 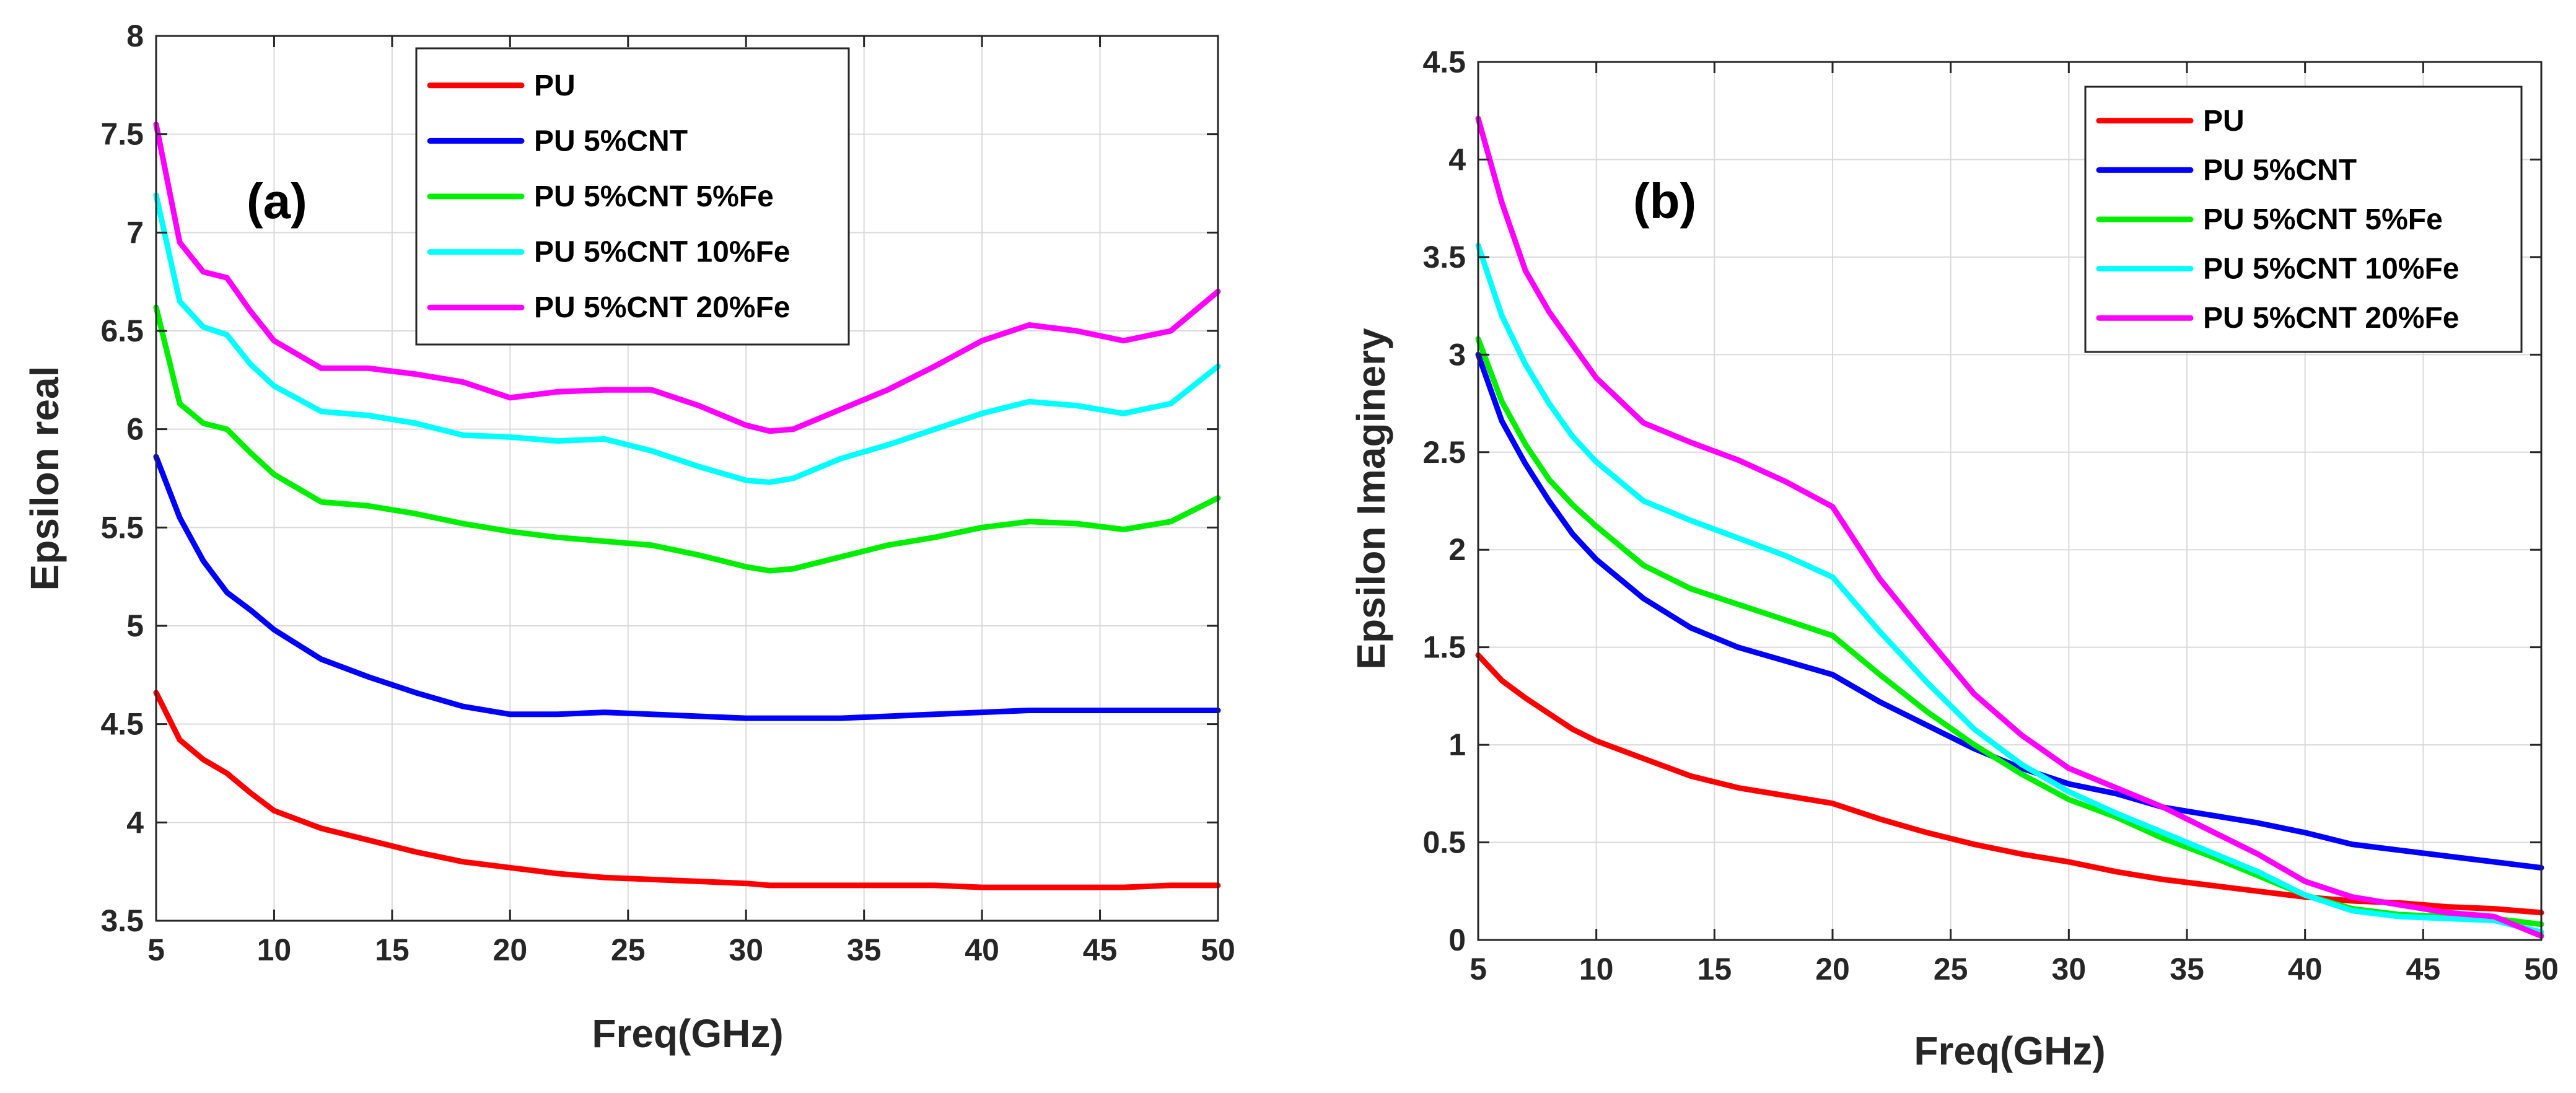 What do you see at coordinates (1457, 354) in the screenshot?
I see `chart-b-ytick-label-6: 3` at bounding box center [1457, 354].